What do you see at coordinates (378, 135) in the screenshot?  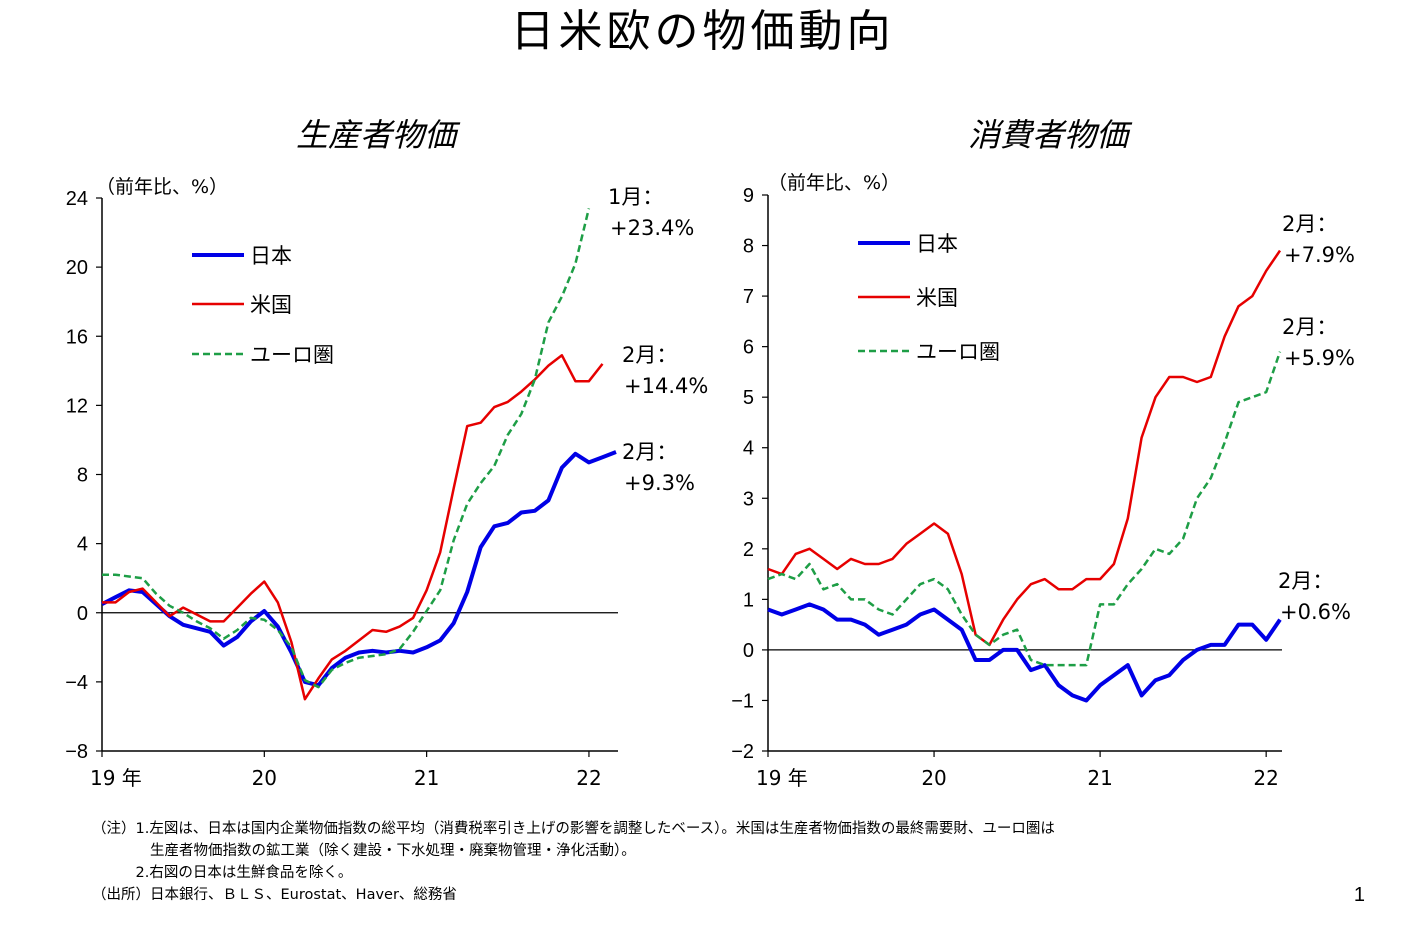 I see `chart-title: 生産者物価` at bounding box center [378, 135].